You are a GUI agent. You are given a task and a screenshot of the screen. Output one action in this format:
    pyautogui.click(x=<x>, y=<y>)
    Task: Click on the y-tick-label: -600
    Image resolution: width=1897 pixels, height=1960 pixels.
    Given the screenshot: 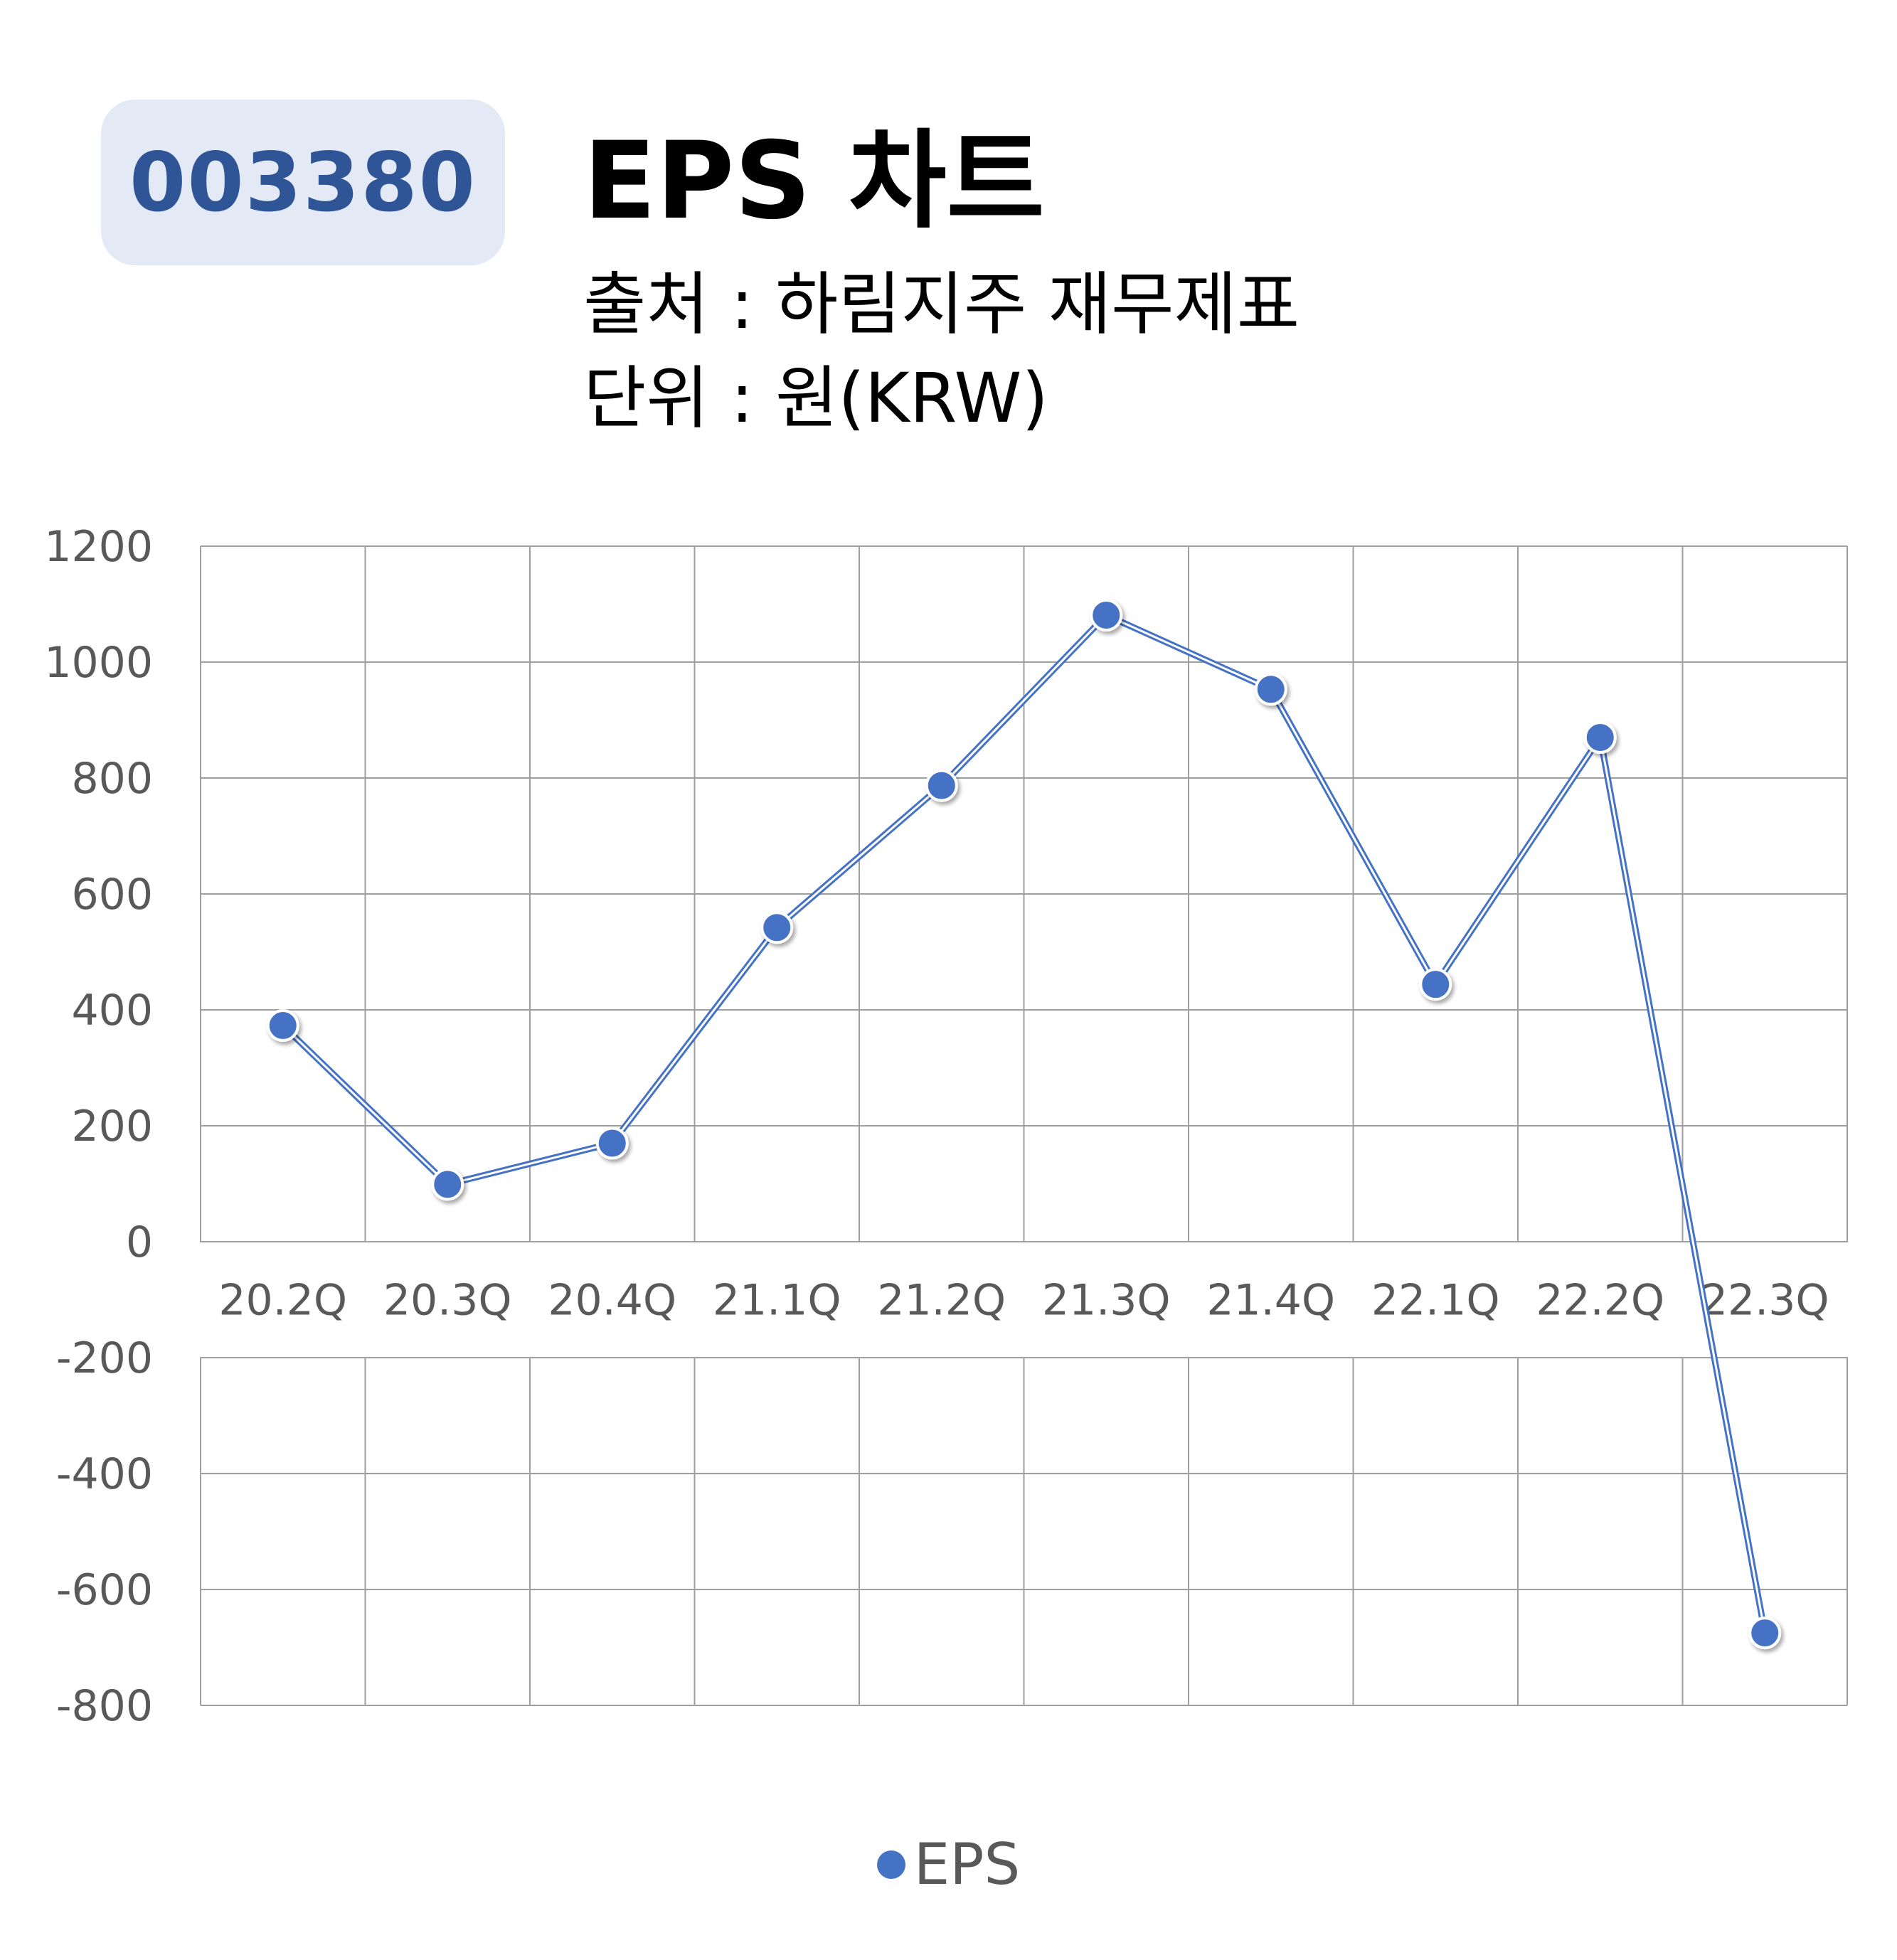 What is the action you would take?
    pyautogui.click(x=105, y=1590)
    